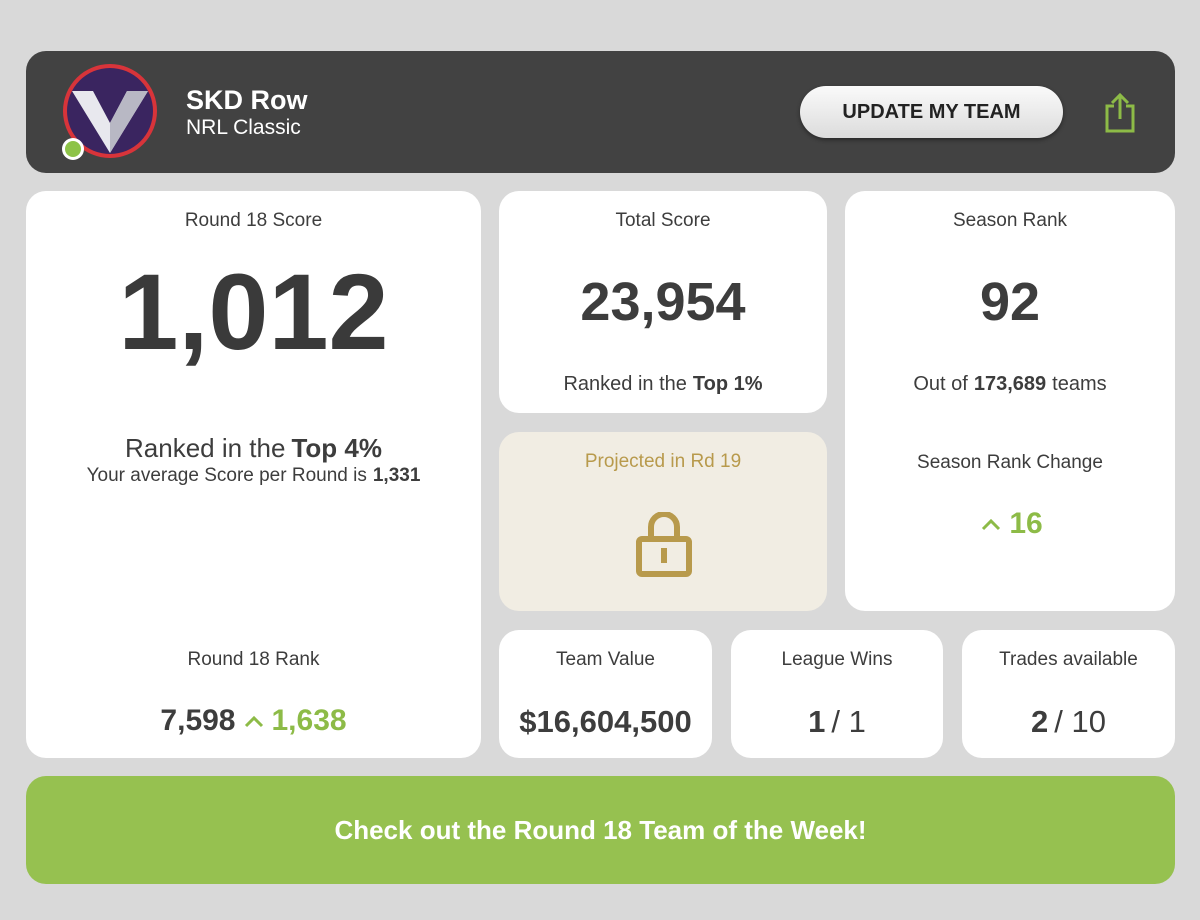 This screenshot has width=1200, height=920. I want to click on average-line: Your average Score per Round is 1,331, so click(253, 476).